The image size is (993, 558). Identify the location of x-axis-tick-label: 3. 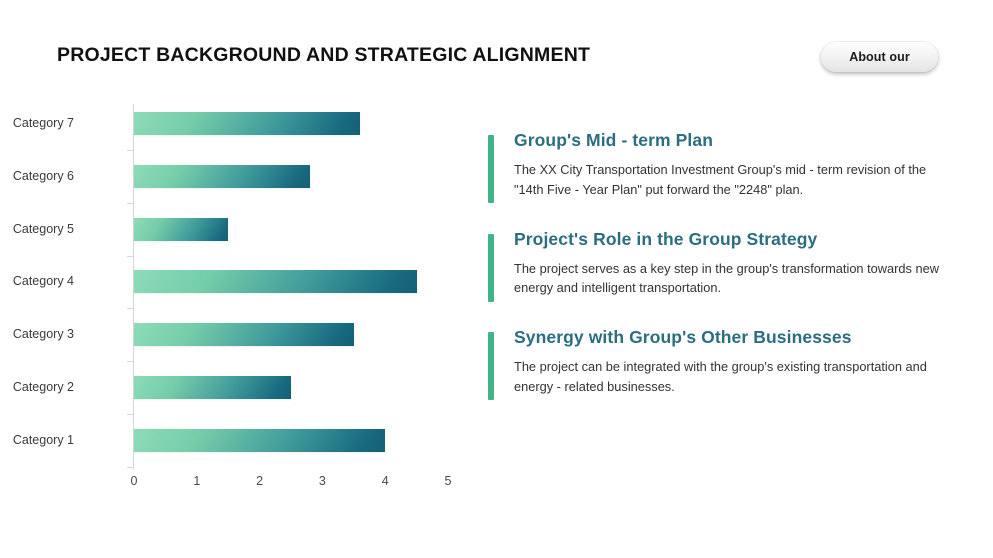
(322, 481).